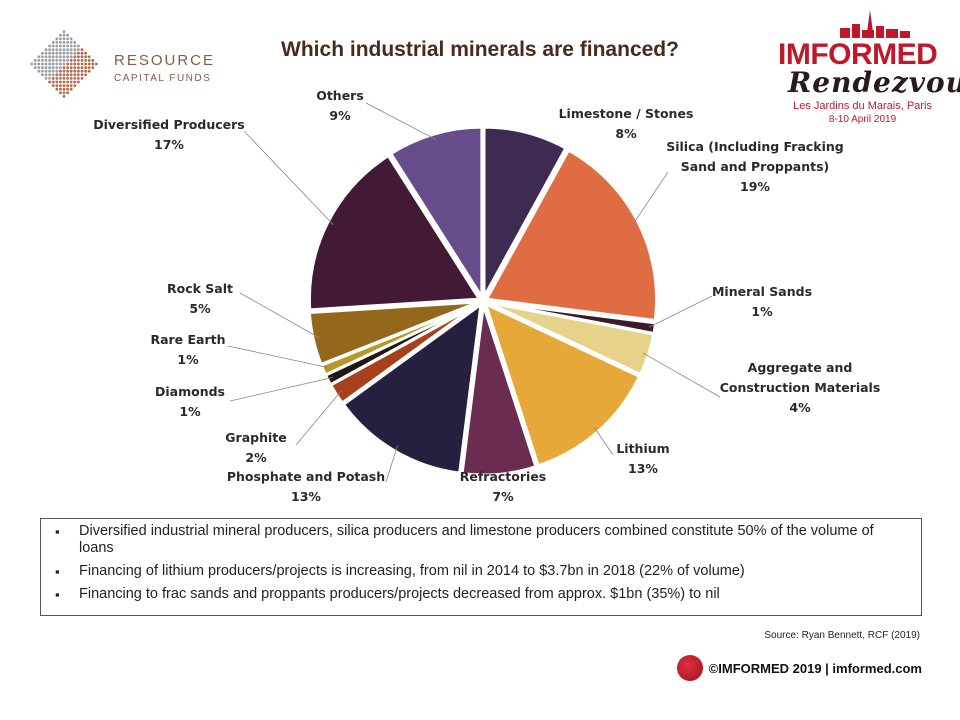 The image size is (960, 720). I want to click on slice-value-label: 19%, so click(755, 186).